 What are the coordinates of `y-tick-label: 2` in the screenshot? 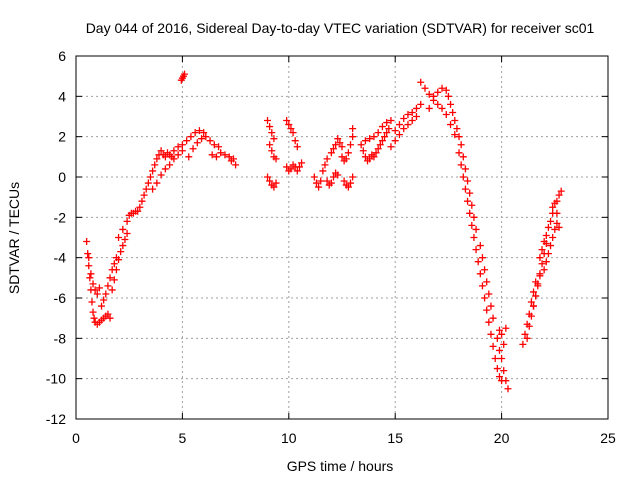 It's located at (62, 137).